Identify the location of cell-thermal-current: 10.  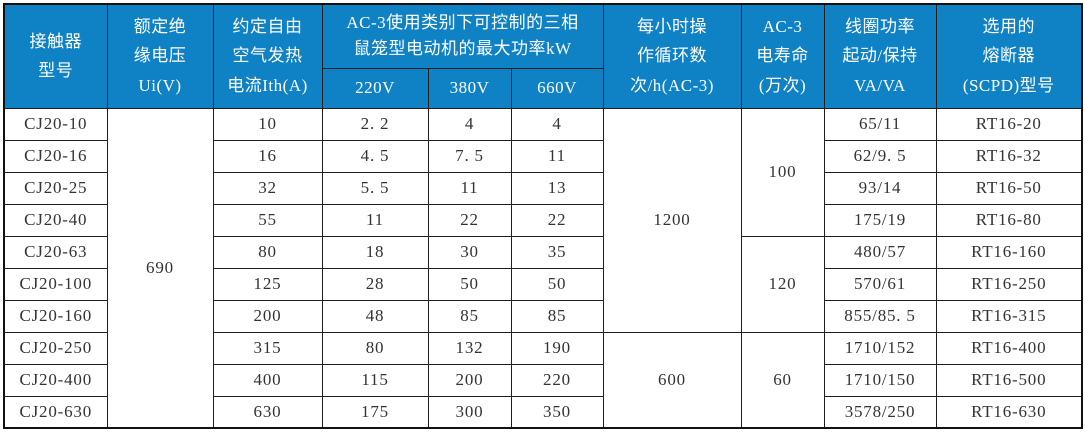
(267, 124).